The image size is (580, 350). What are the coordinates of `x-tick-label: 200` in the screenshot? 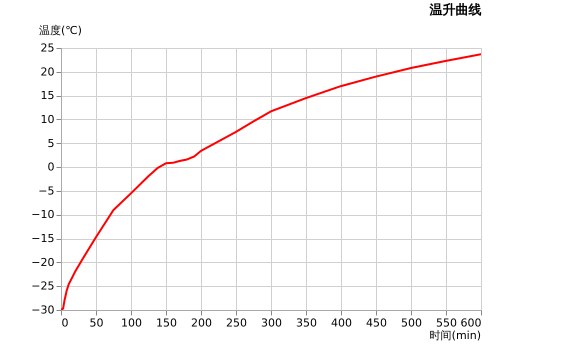 It's located at (201, 323).